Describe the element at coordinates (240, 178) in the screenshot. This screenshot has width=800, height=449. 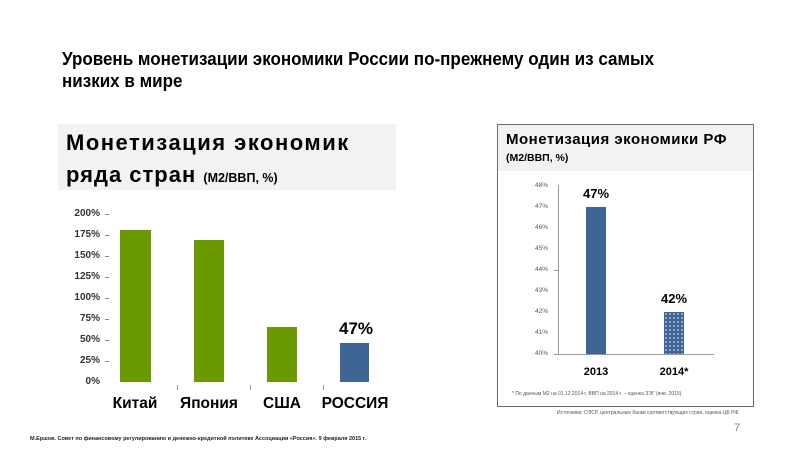
I see `left-heading-unit: (М2/ВВП, %)` at that location.